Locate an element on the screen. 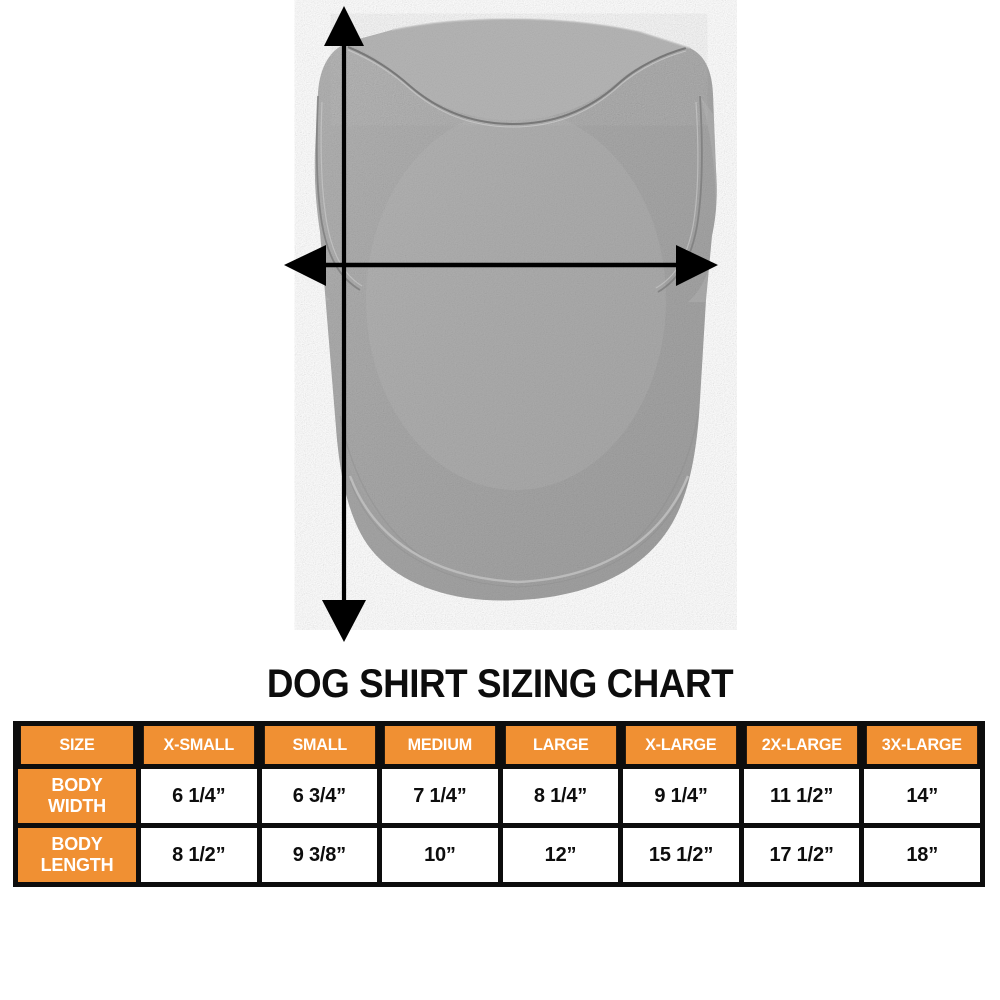 The image size is (1000, 1000). cell-body-length-x-small: 8 1/2” is located at coordinates (199, 855).